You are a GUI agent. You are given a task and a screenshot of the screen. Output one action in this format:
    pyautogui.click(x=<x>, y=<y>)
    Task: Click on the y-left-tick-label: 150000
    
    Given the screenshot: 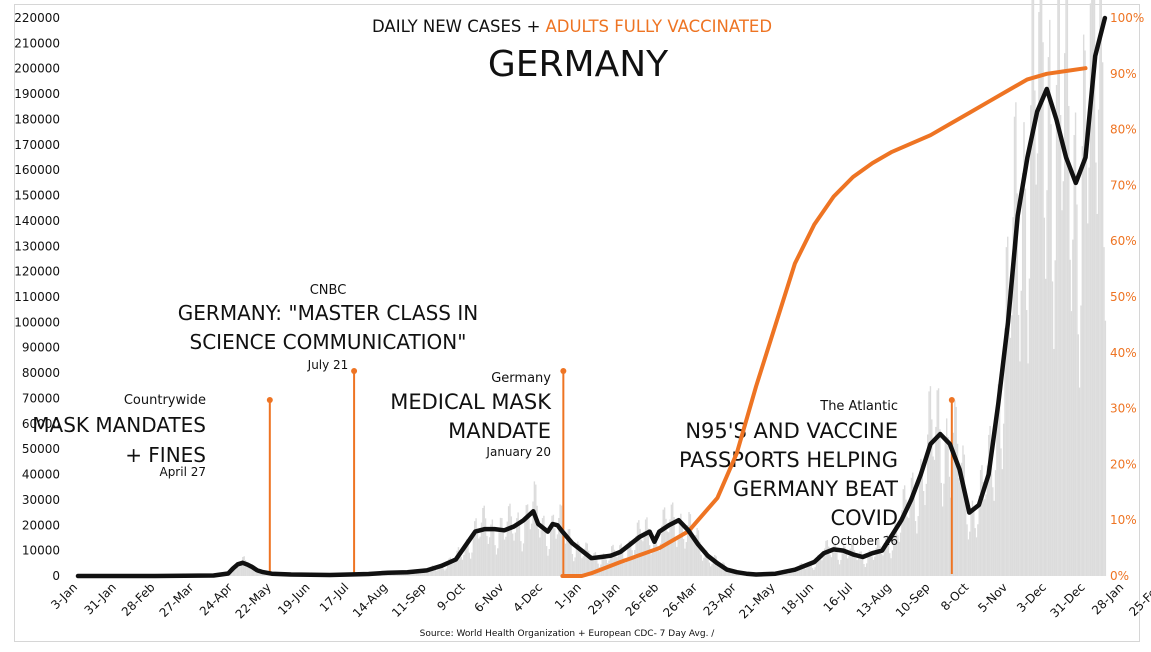 What is the action you would take?
    pyautogui.click(x=37, y=196)
    